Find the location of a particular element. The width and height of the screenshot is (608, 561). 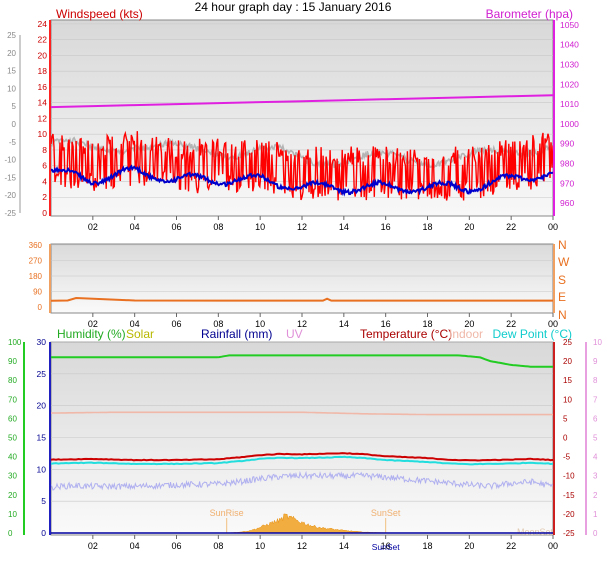

barometer-tick-label: 1000 is located at coordinates (569, 124).